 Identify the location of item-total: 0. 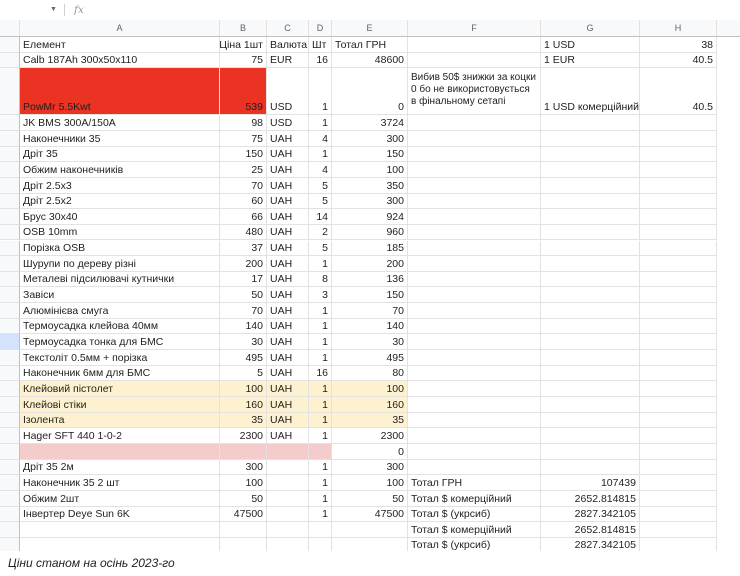
(370, 451).